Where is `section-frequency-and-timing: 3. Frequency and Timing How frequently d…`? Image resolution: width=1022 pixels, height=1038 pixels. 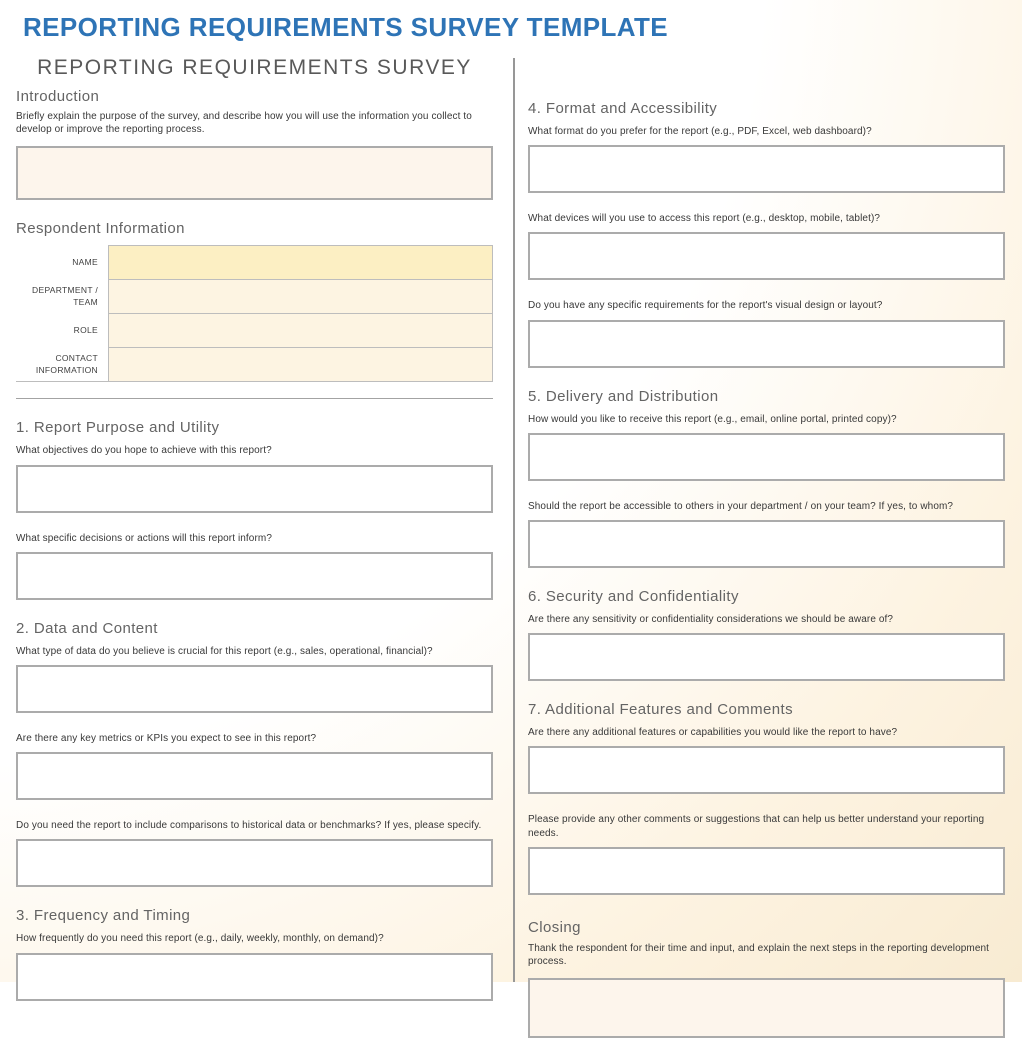 section-frequency-and-timing: 3. Frequency and Timing How frequently d… is located at coordinates (254, 954).